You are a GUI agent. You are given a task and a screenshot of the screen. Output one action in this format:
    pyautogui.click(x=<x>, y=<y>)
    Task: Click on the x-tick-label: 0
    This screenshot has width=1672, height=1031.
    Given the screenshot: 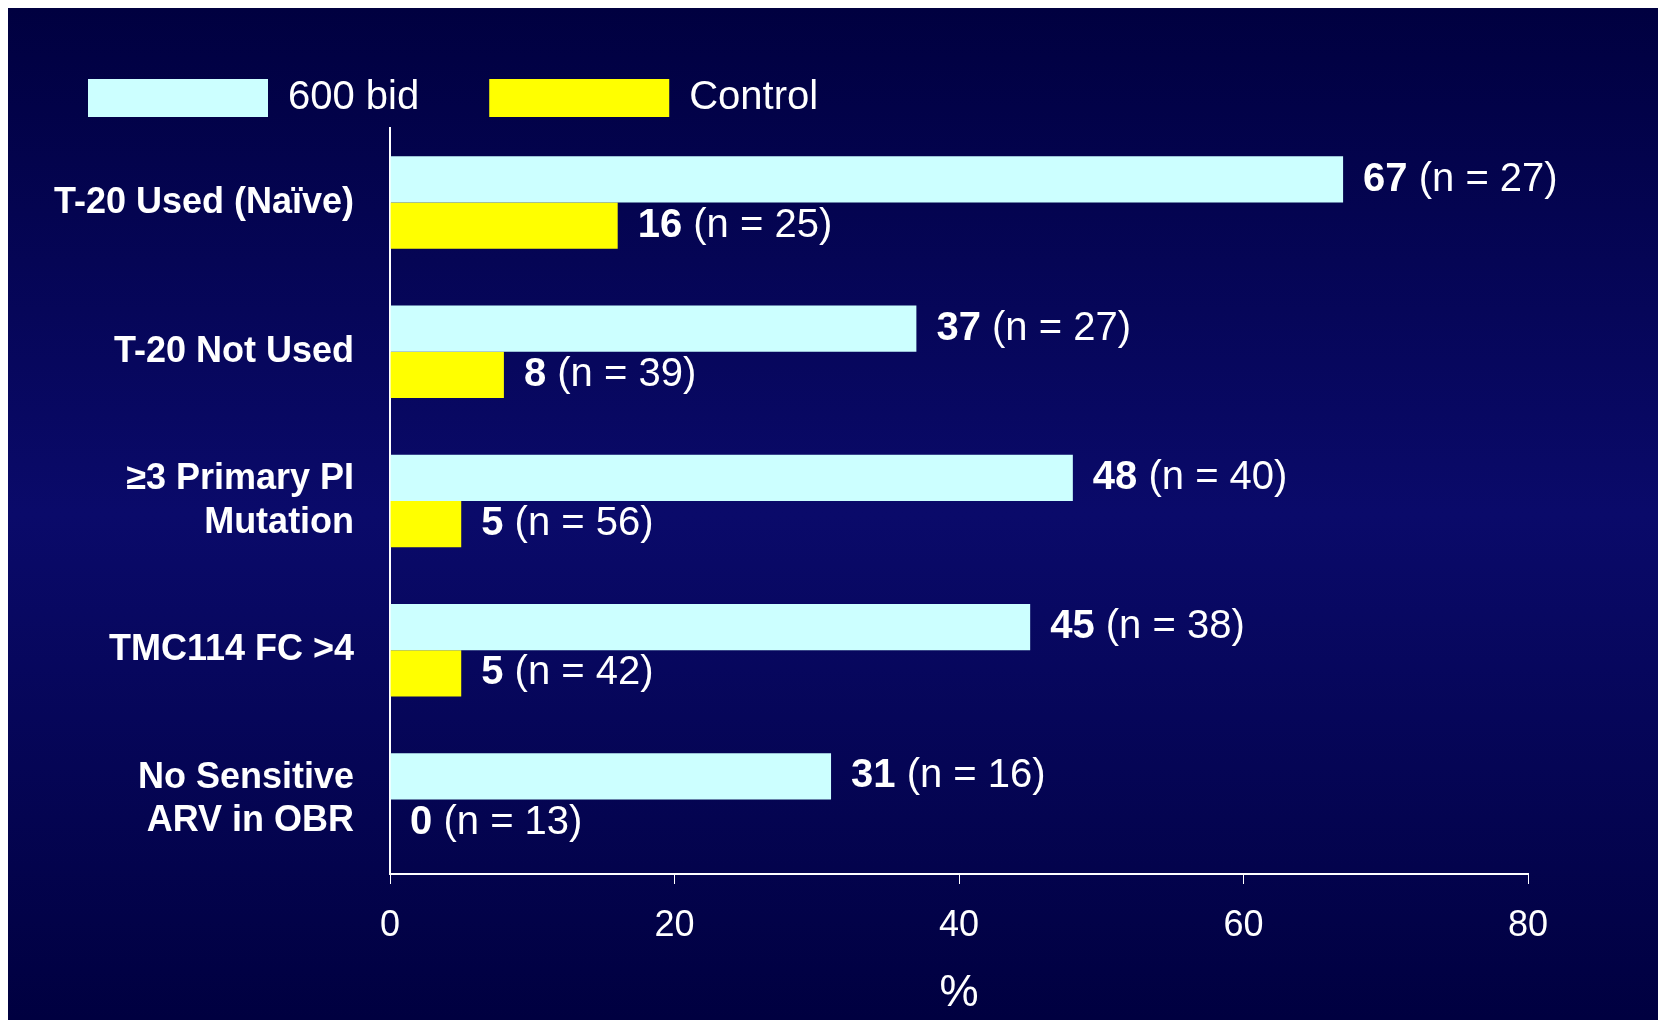 What is the action you would take?
    pyautogui.click(x=390, y=923)
    